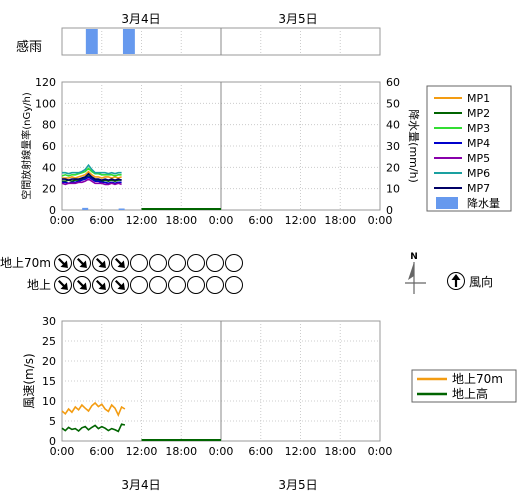  What do you see at coordinates (221, 41) in the screenshot?
I see `rain-sense-strip` at bounding box center [221, 41].